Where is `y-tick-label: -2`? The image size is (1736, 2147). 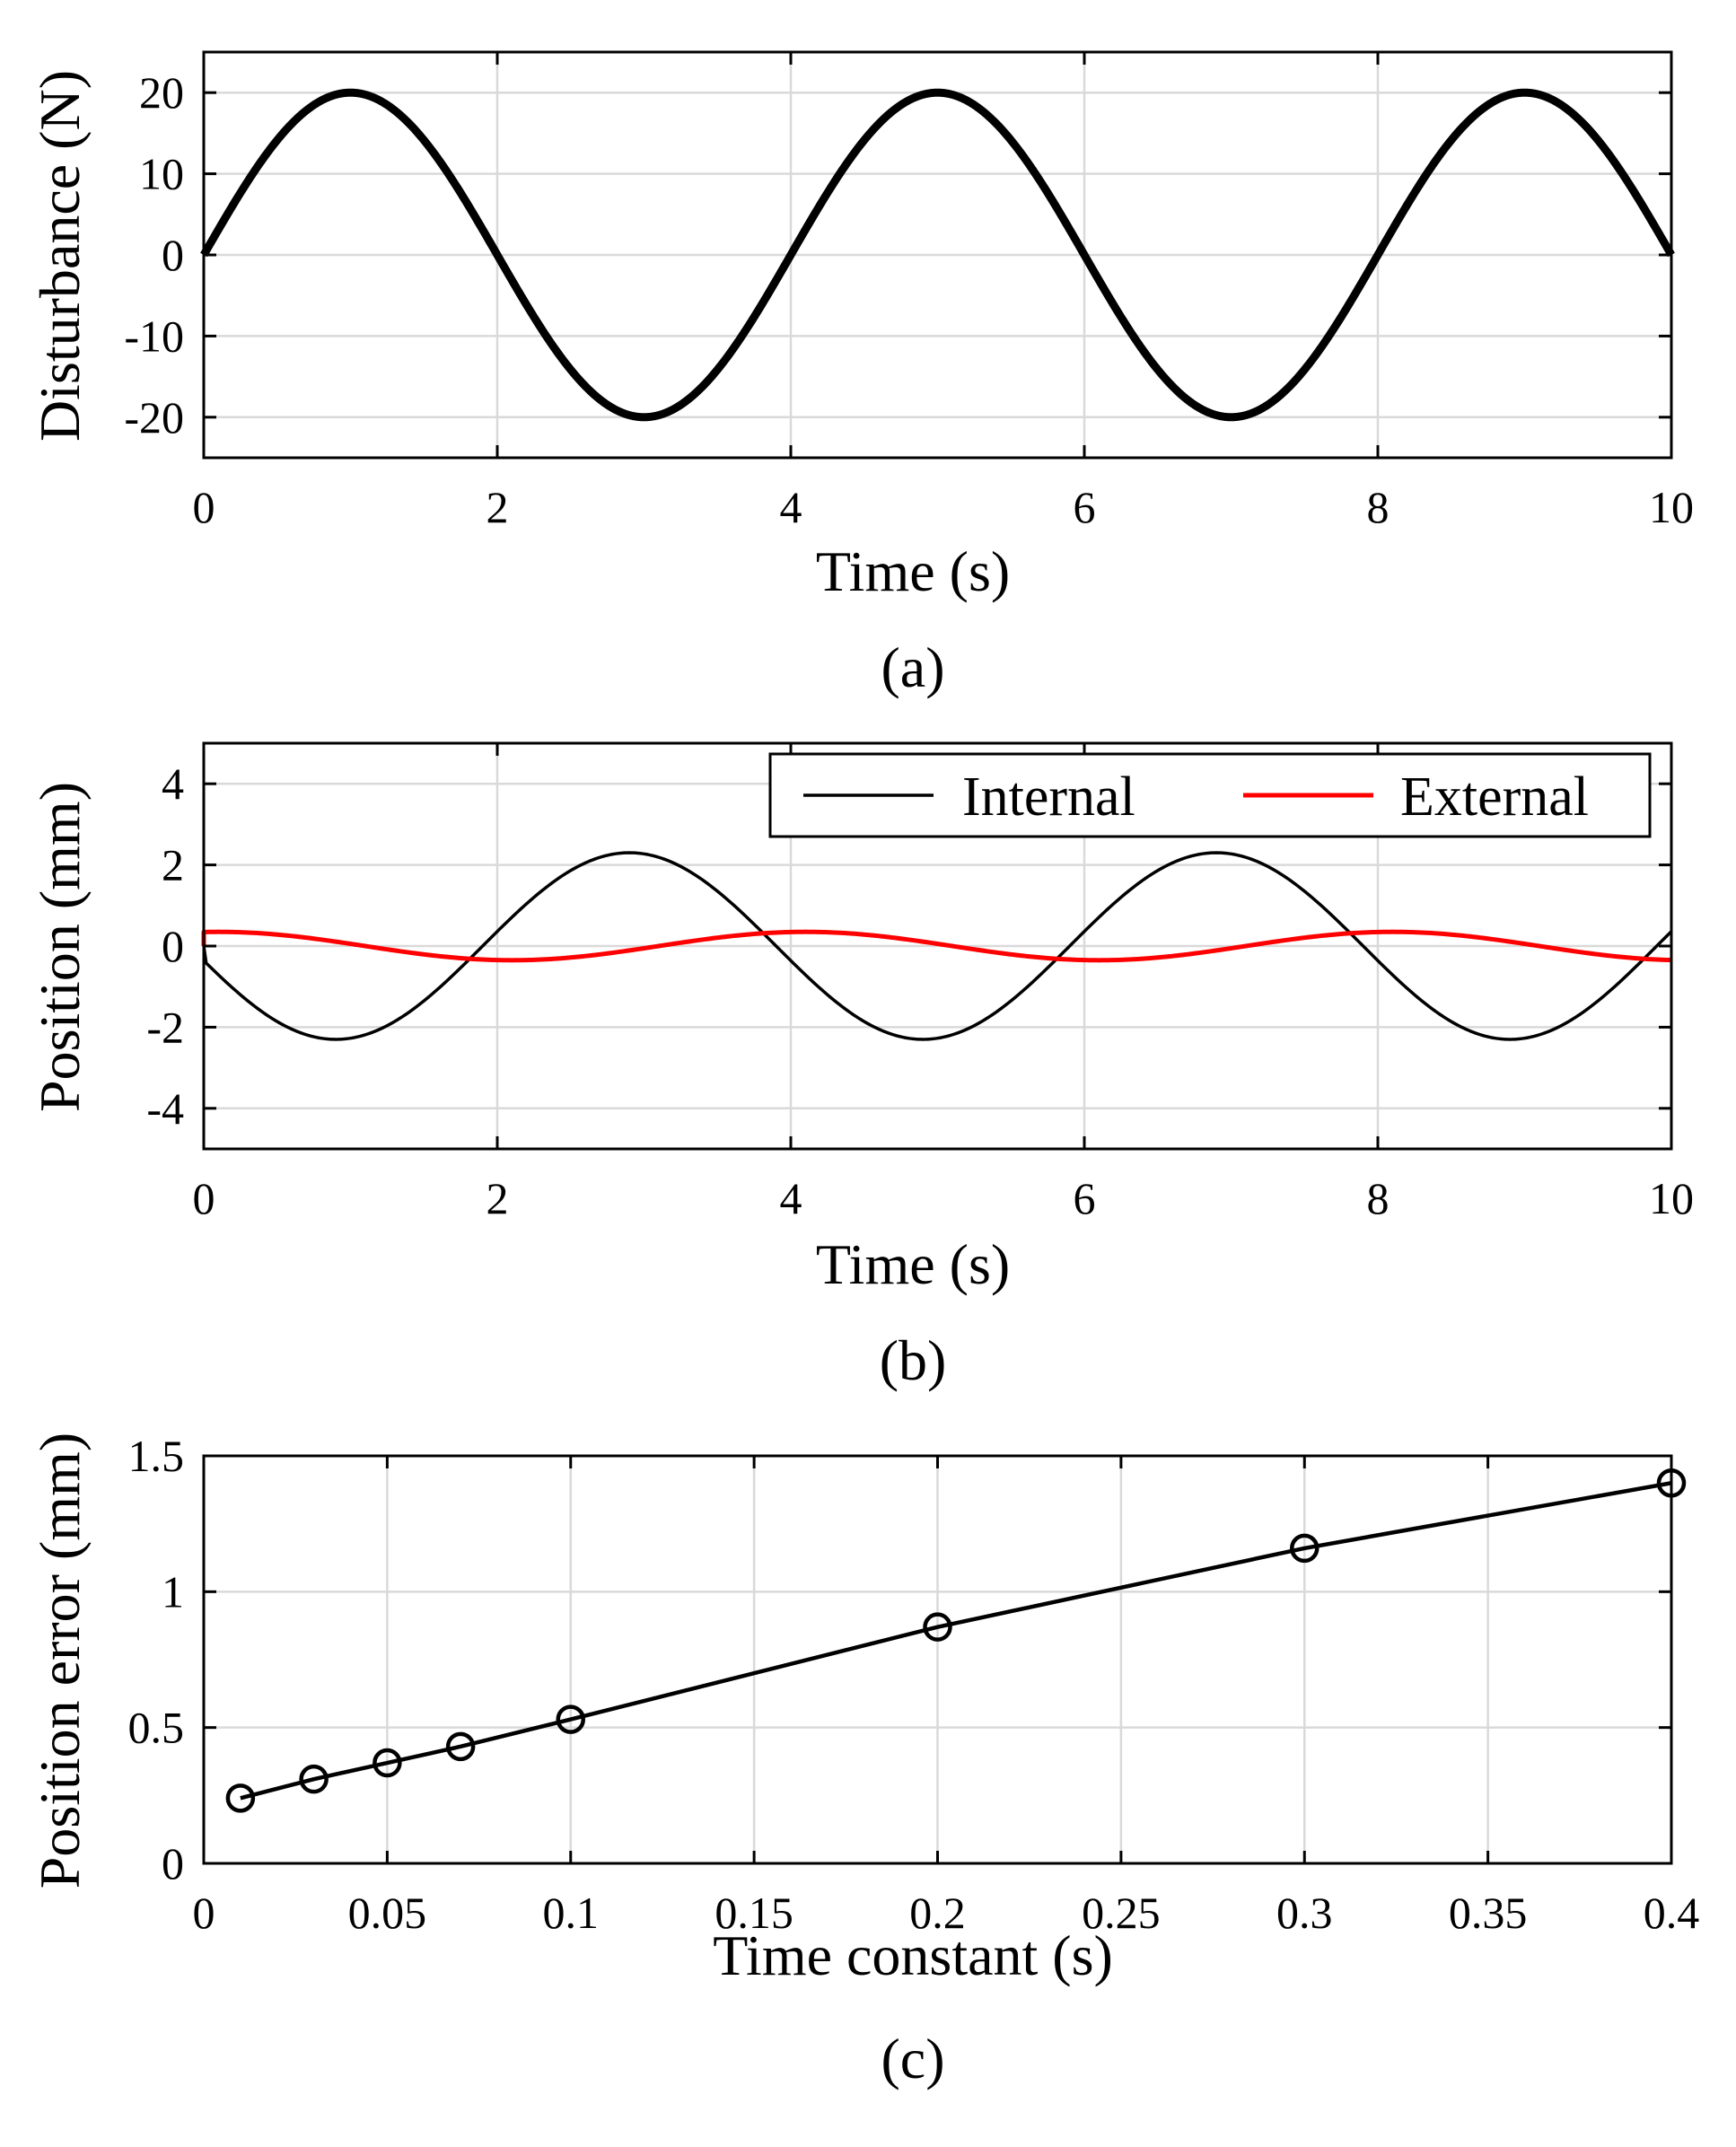
y-tick-label: -2 is located at coordinates (165, 1027).